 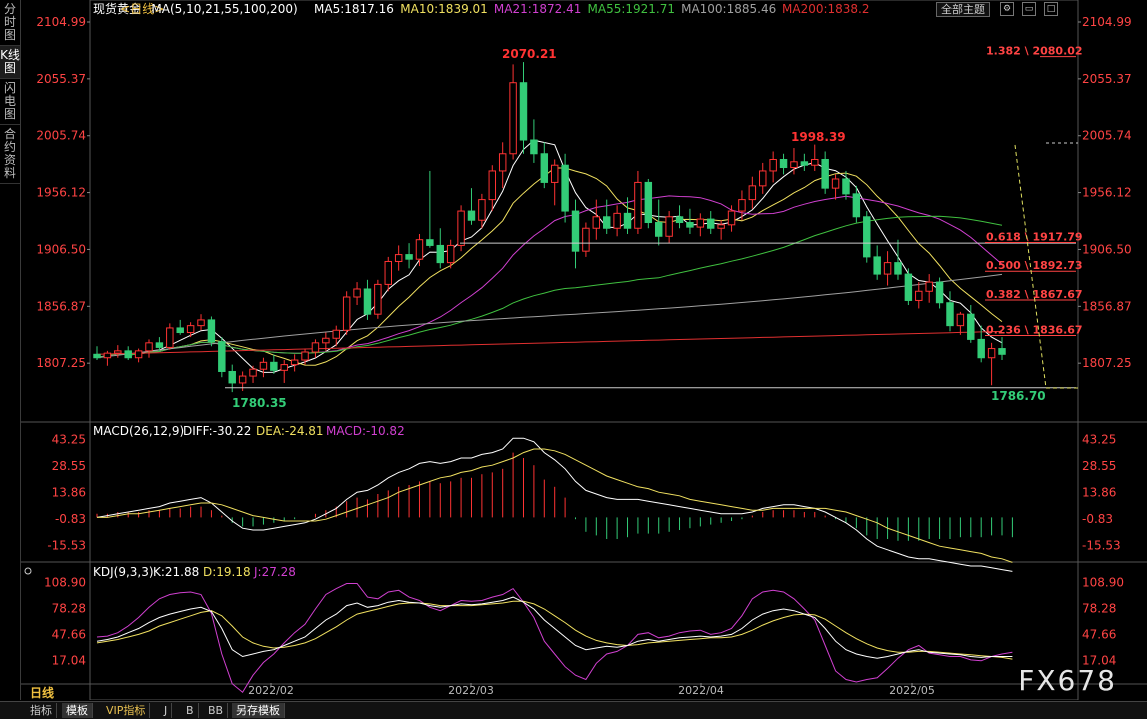 I want to click on tab-vip-indicator: VIP指标, so click(x=126, y=710).